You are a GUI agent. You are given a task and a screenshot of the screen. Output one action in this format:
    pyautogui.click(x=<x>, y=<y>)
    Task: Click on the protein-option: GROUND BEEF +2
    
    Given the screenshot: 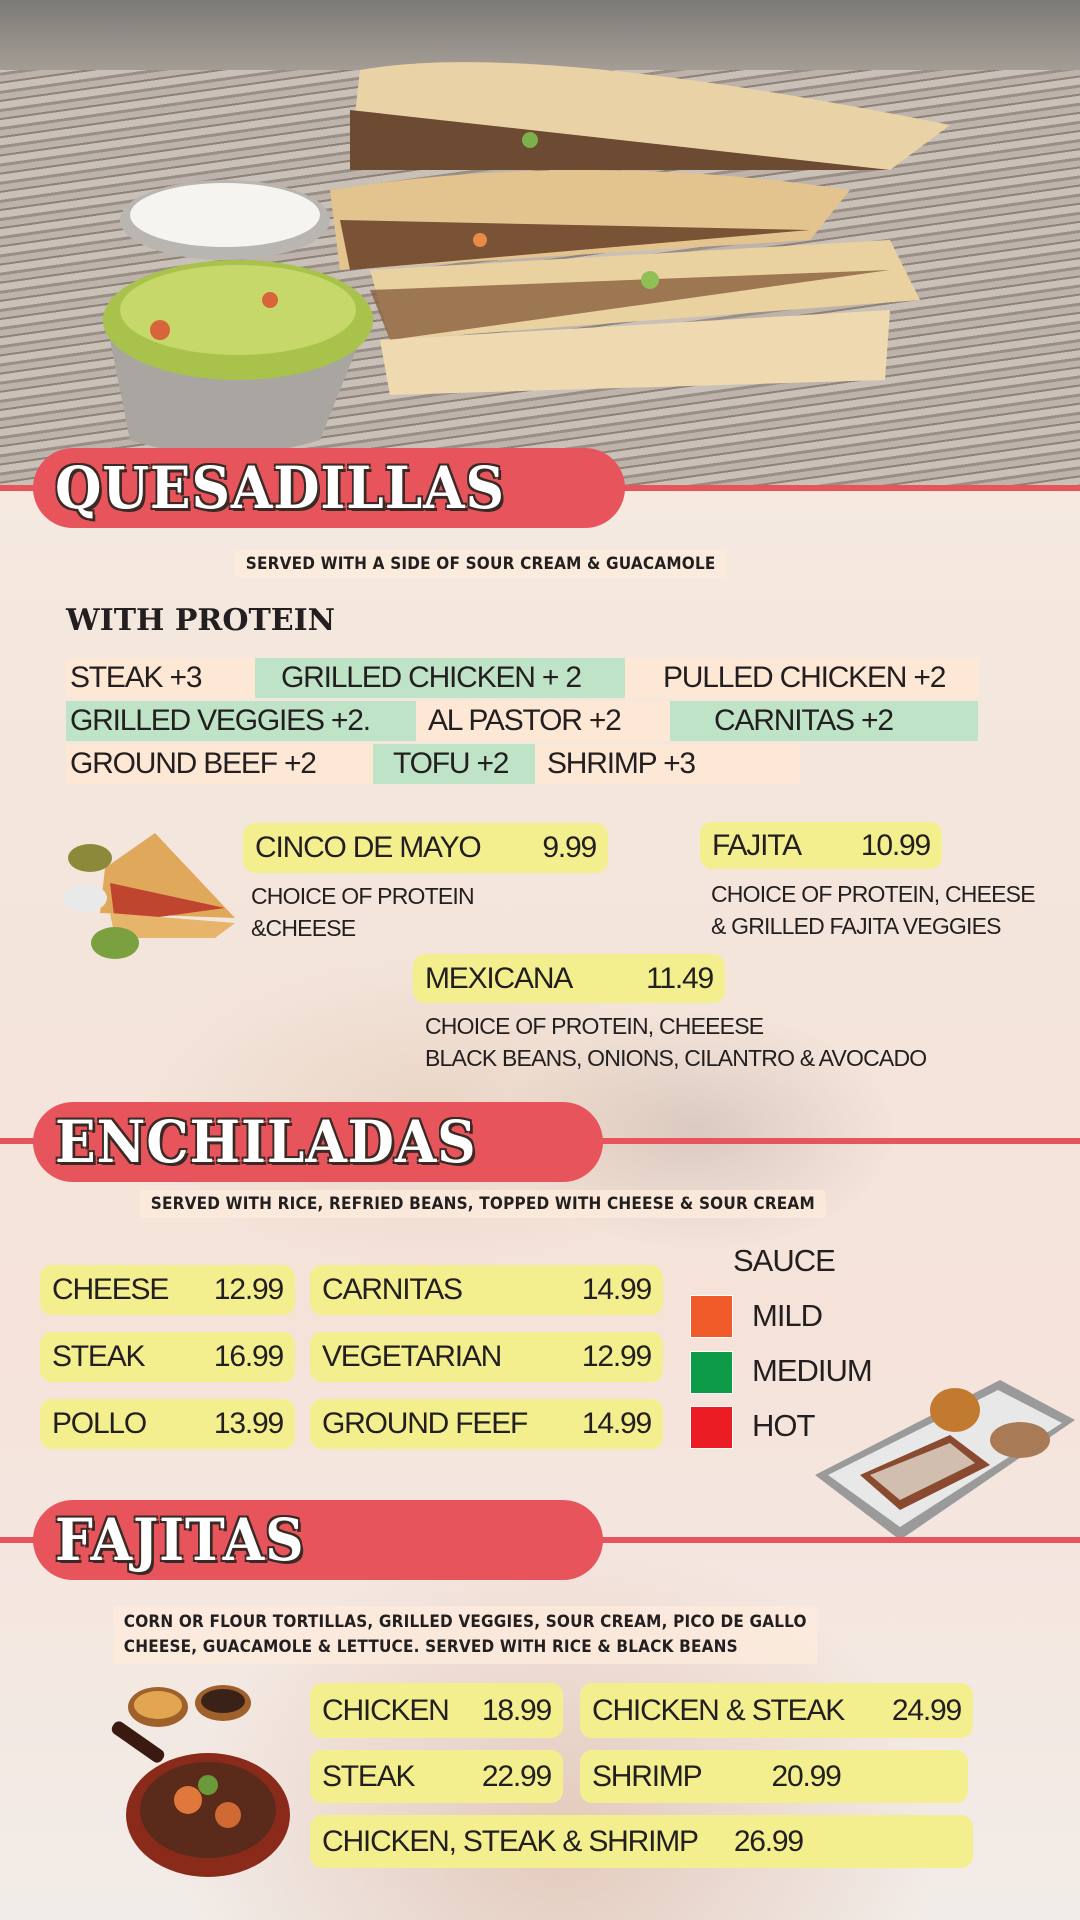 What is the action you would take?
    pyautogui.click(x=219, y=764)
    